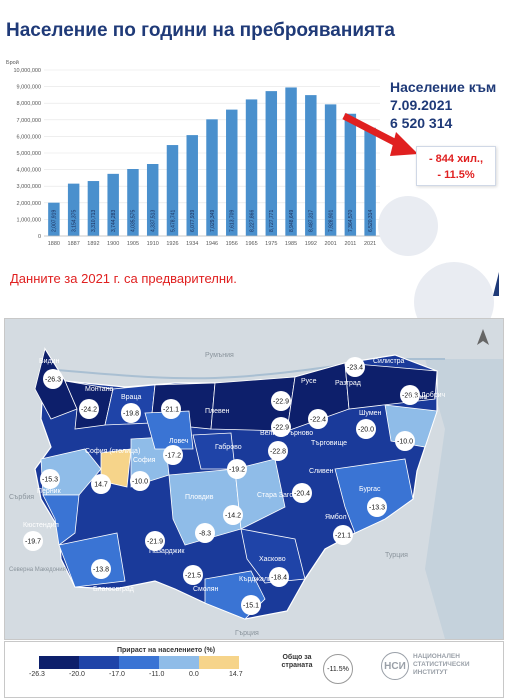  Describe the element at coordinates (330, 244) in the screenshot. I see `x-tick-label: 2001` at that location.